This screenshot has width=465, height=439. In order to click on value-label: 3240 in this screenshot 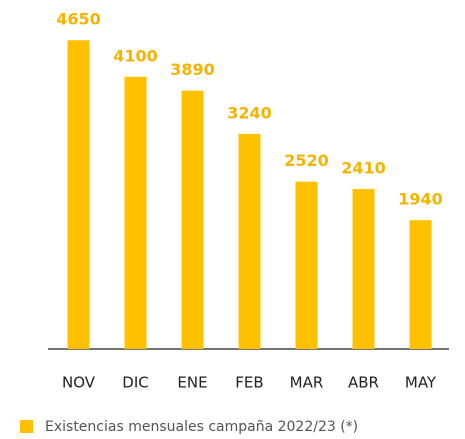, I will do `click(249, 112)`.